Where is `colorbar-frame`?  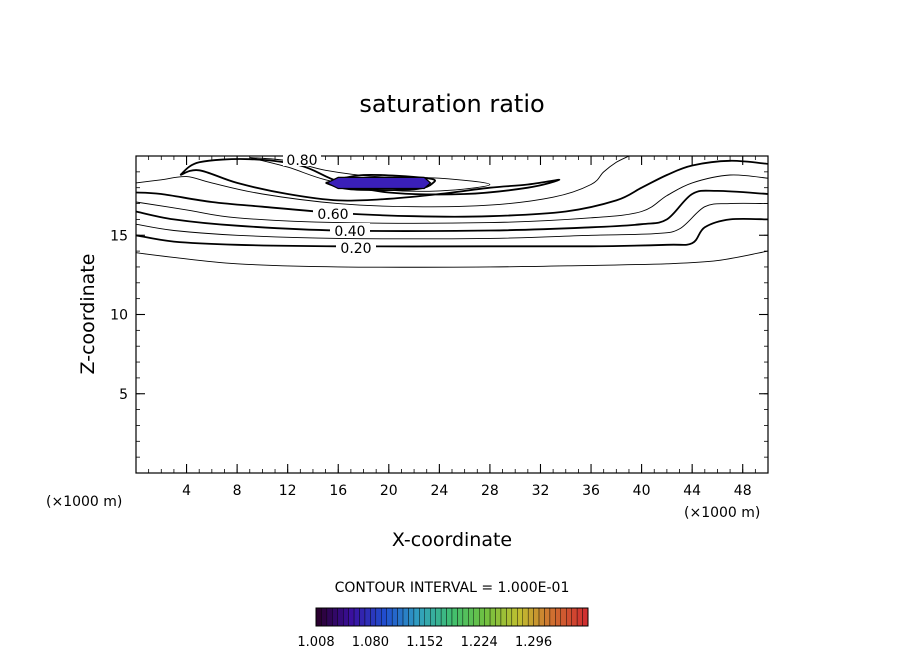
colorbar-frame is located at coordinates (452, 617).